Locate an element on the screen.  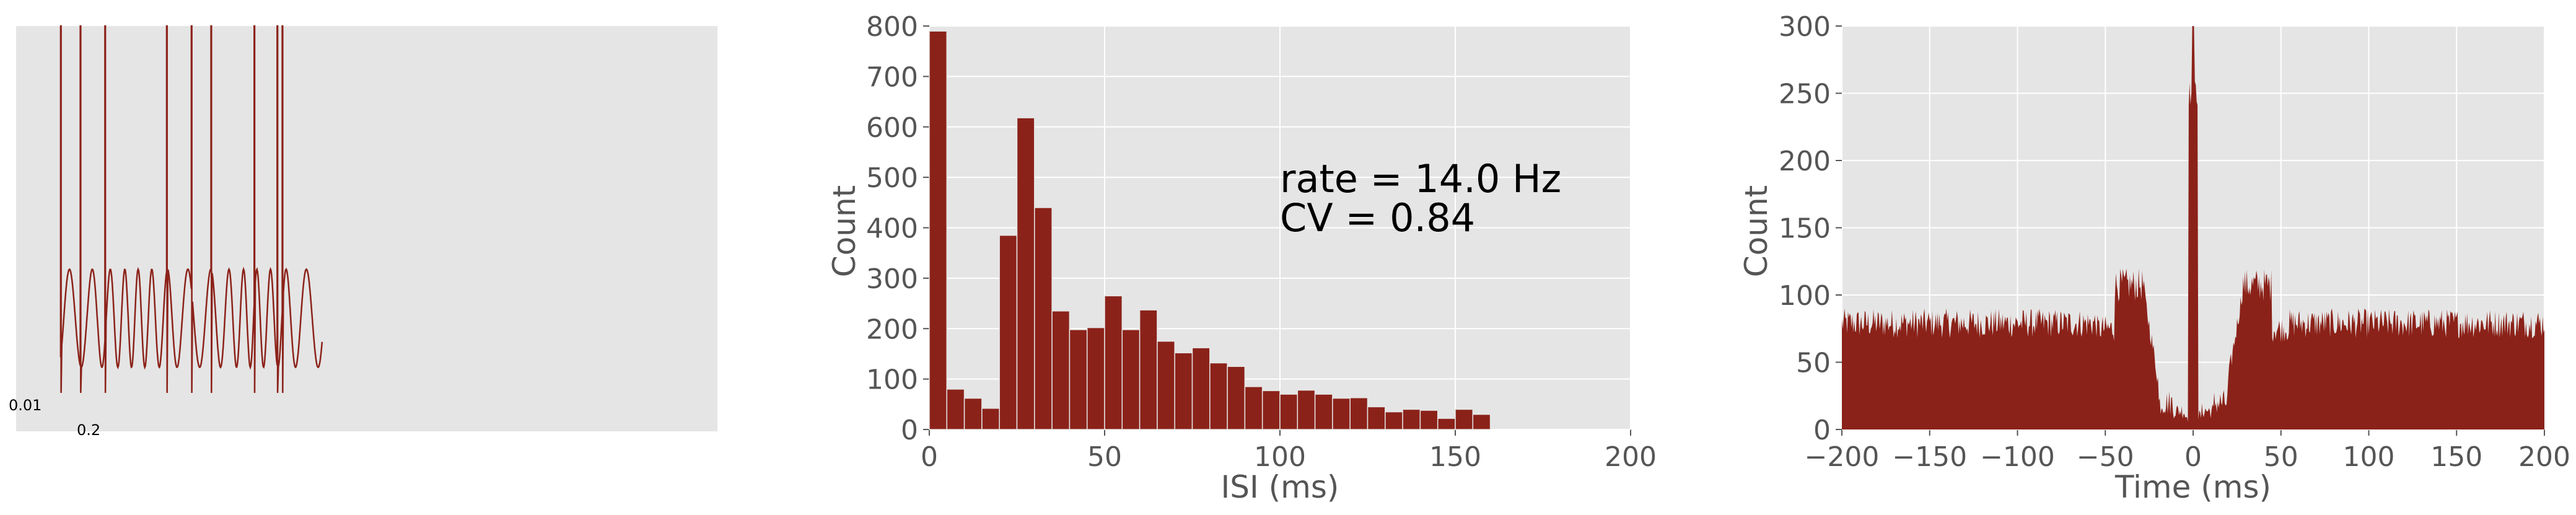
isi-y-axis-title: Count is located at coordinates (844, 231).